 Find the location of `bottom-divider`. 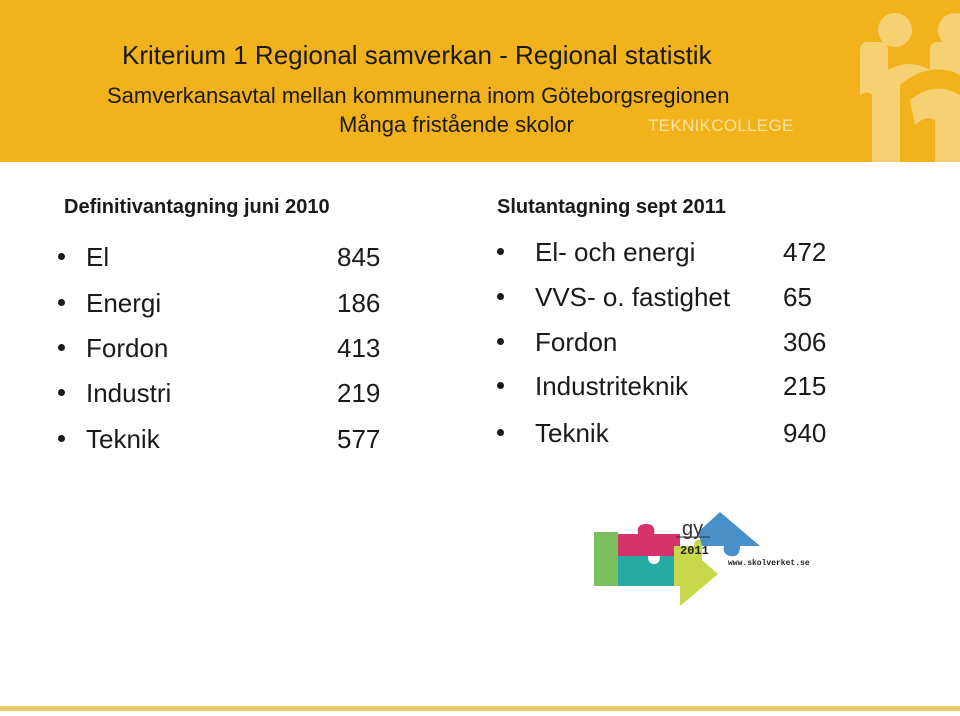

bottom-divider is located at coordinates (480, 708).